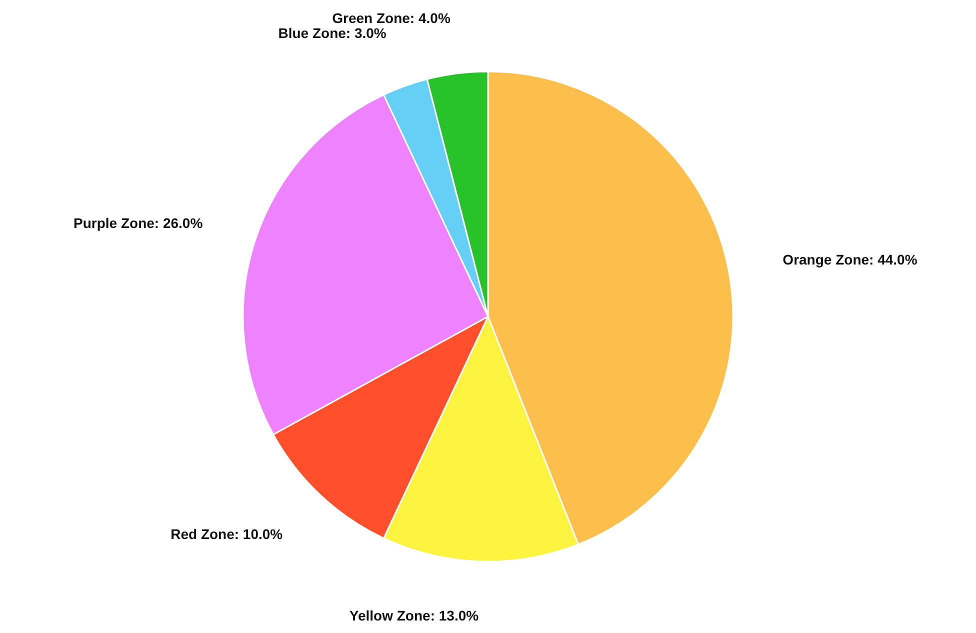 Image resolution: width=976 pixels, height=633 pixels. Describe the element at coordinates (414, 615) in the screenshot. I see `slice-label: Yellow Zone: 13.0%` at that location.